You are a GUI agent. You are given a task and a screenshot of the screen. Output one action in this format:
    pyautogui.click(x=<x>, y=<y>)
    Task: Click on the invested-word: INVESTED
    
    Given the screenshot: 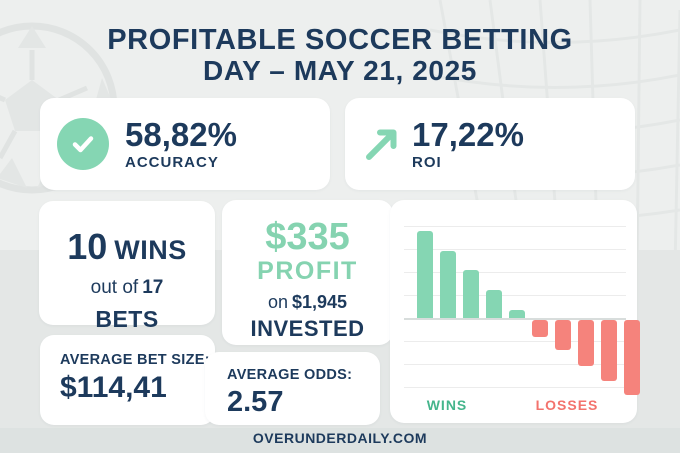 What is the action you would take?
    pyautogui.click(x=307, y=328)
    